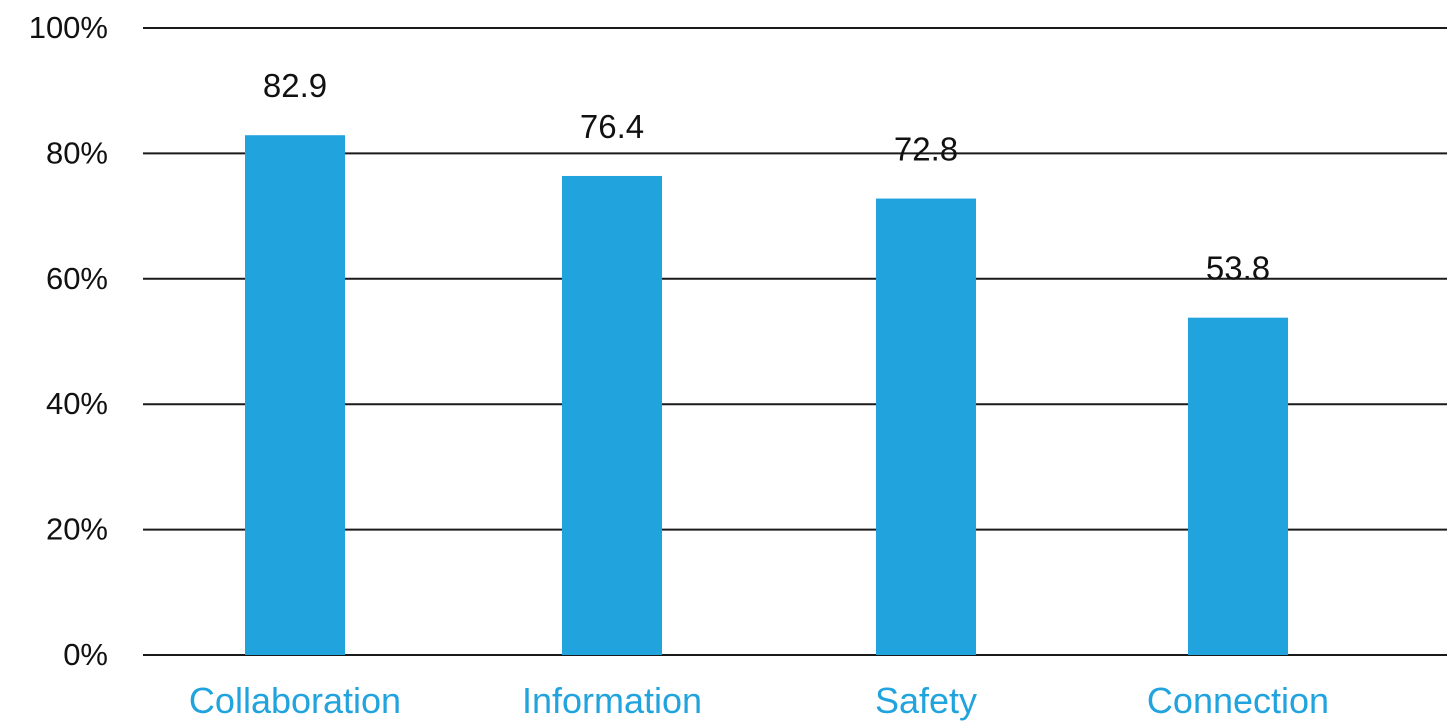  What do you see at coordinates (926, 700) in the screenshot?
I see `x-tick-label: Safety` at bounding box center [926, 700].